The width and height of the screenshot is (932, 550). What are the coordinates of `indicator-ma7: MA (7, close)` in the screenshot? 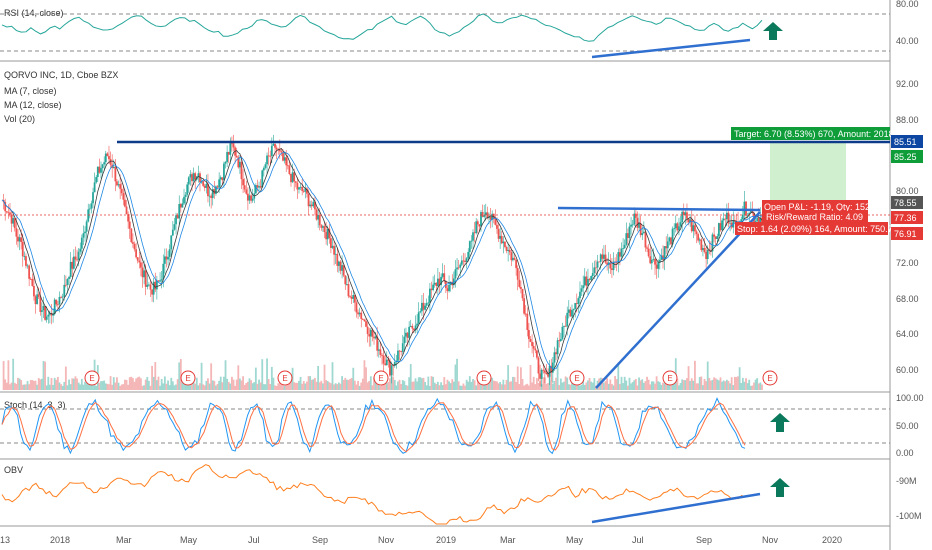 It's located at (30, 91).